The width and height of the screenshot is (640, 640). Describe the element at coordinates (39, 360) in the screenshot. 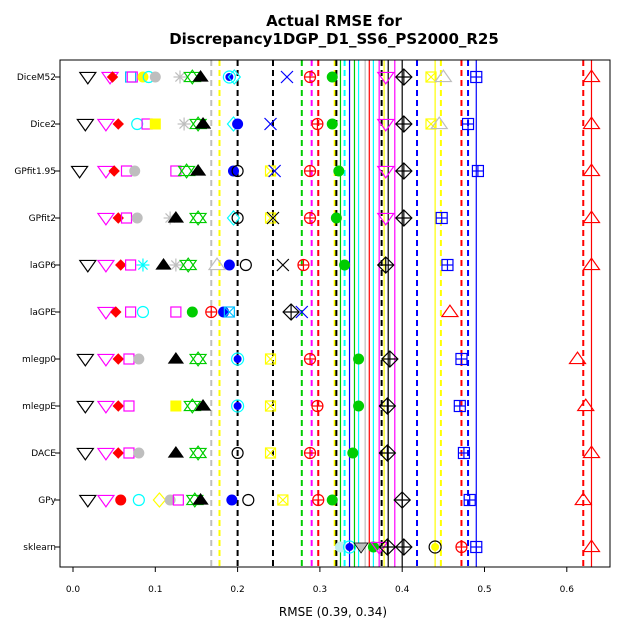

I see `y-tick-label: mlegp0` at that location.